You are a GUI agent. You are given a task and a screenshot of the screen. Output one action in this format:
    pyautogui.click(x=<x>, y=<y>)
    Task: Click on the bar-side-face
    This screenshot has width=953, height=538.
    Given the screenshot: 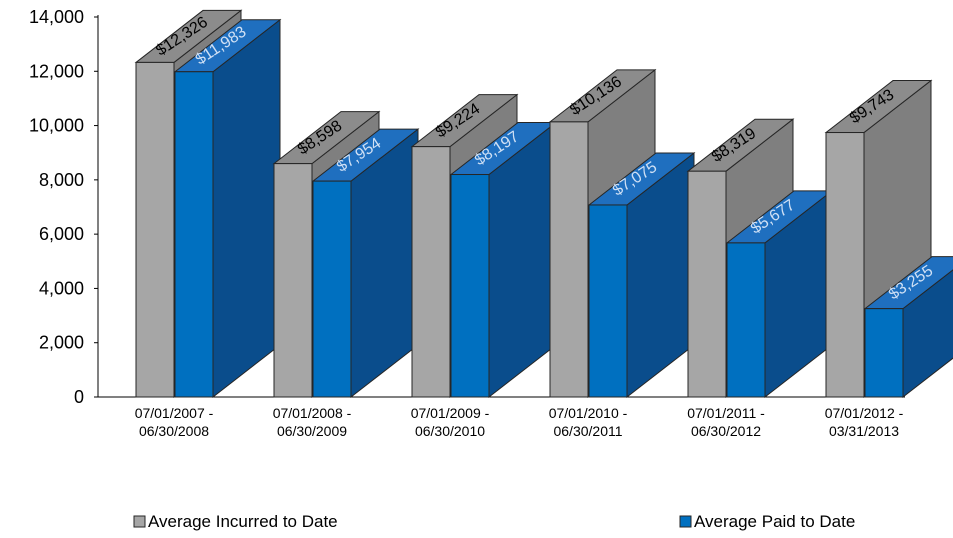 What is the action you would take?
    pyautogui.click(x=246, y=208)
    